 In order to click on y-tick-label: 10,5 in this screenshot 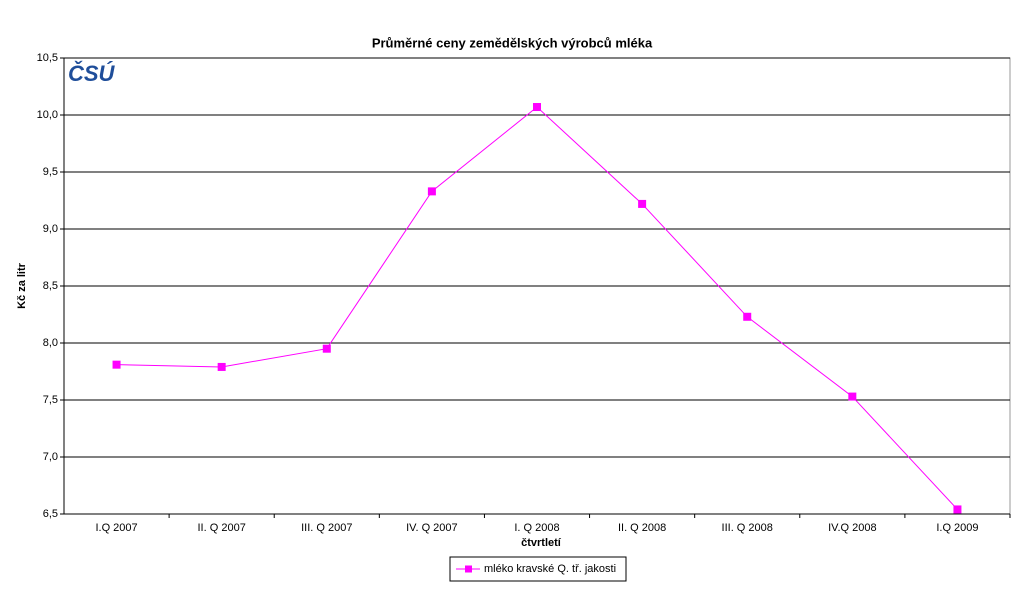, I will do `click(47, 58)`.